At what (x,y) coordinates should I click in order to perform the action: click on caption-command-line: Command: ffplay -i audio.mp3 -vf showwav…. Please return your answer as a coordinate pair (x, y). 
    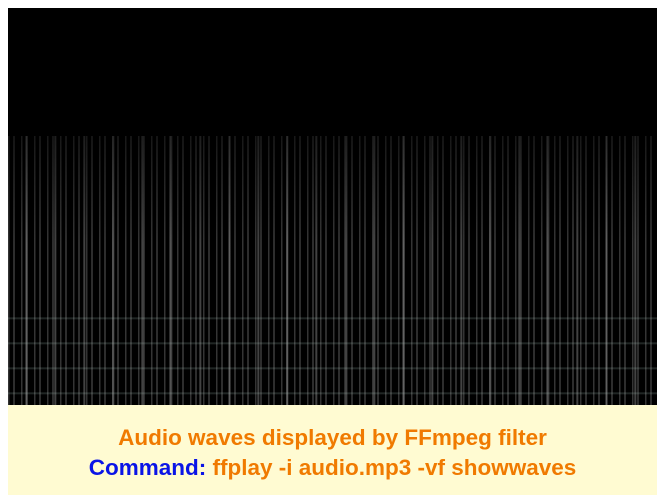
    Looking at the image, I should click on (332, 468).